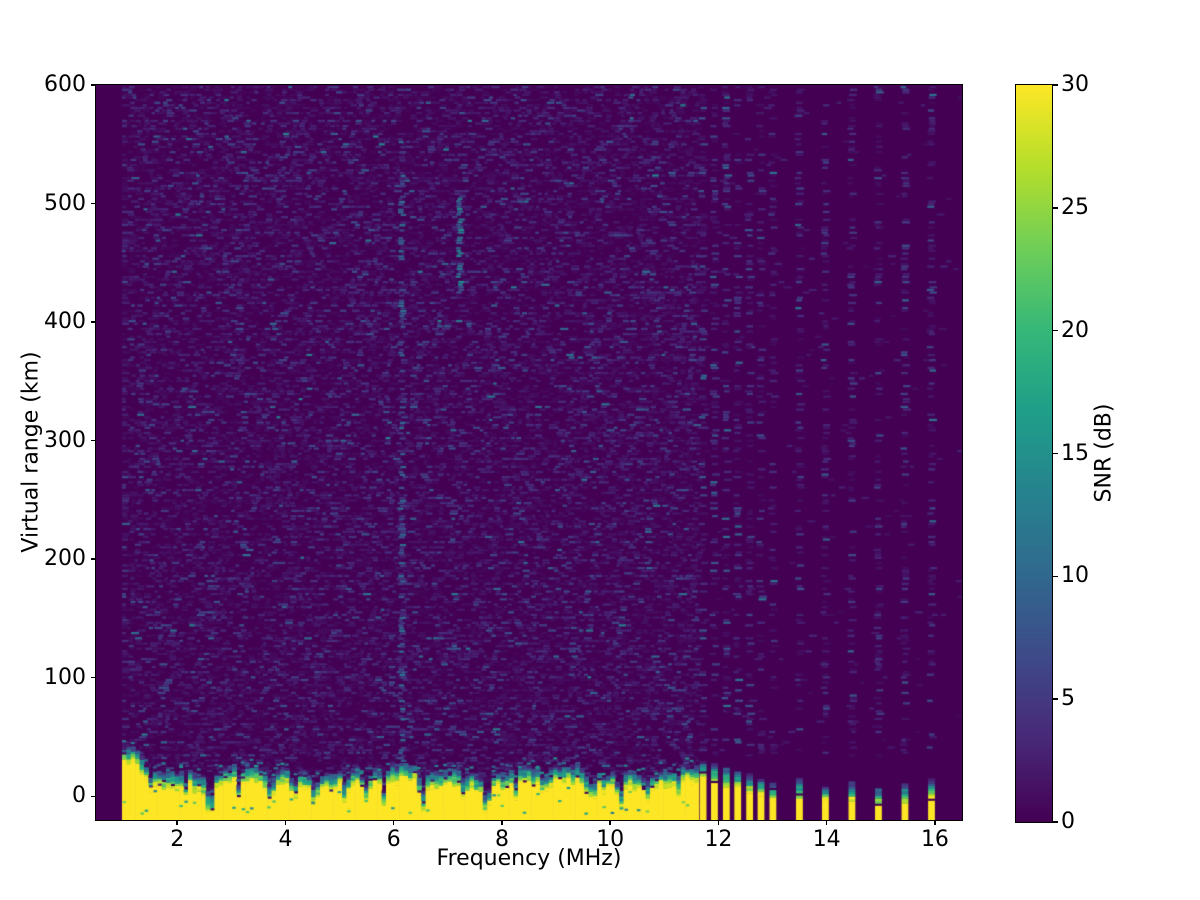 Image resolution: width=1200 pixels, height=900 pixels. I want to click on x-tick-label: 10, so click(610, 839).